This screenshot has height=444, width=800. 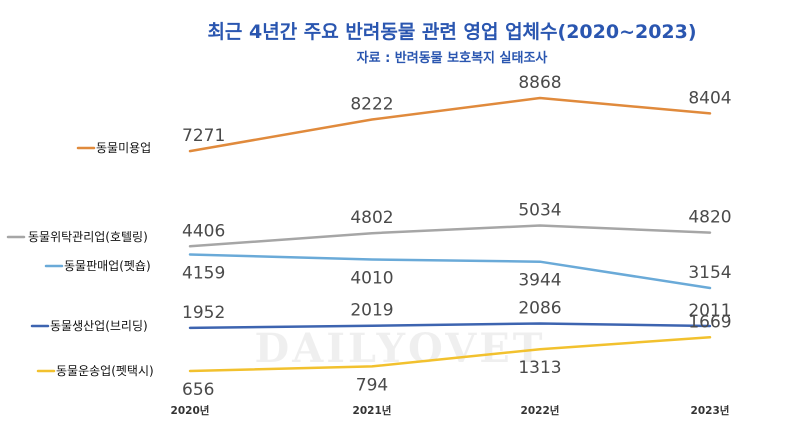 I want to click on data-label: 1313, so click(x=539, y=368).